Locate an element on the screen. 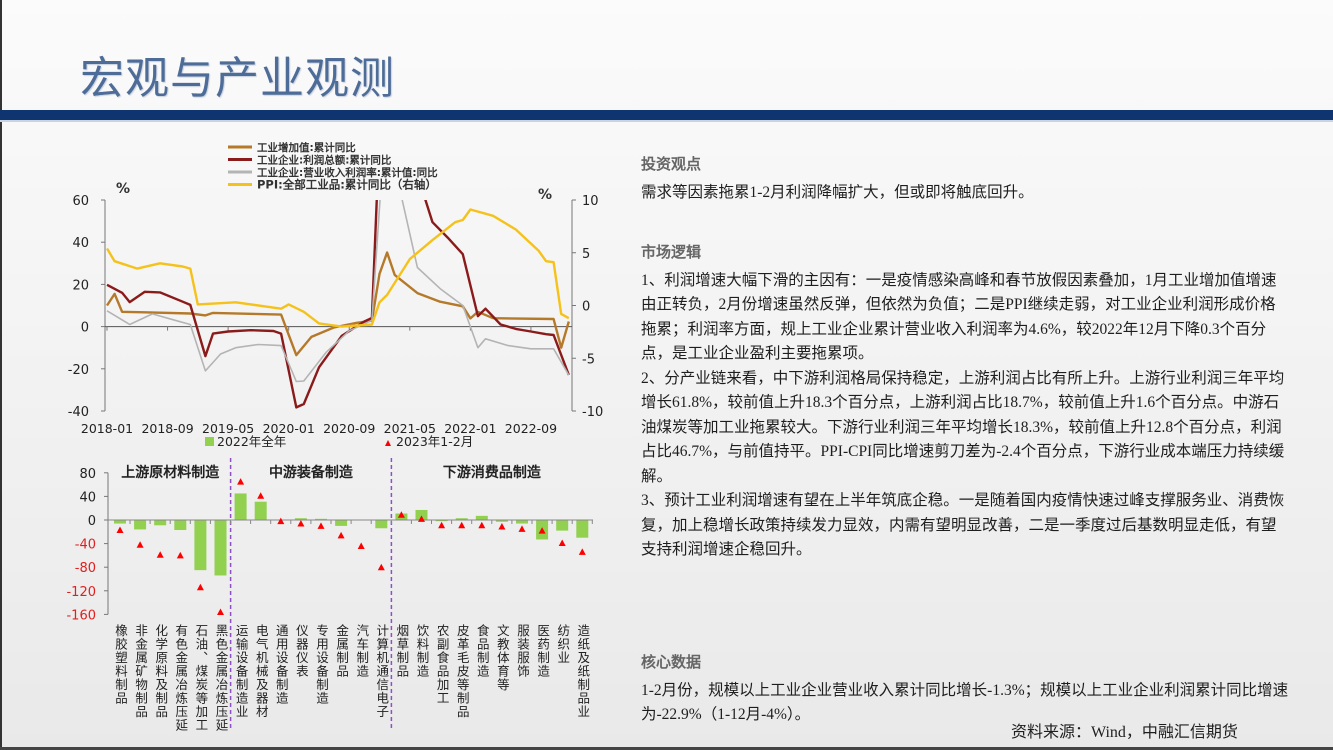 This screenshot has width=1333, height=750. bar-tick-label: 40 is located at coordinates (87, 497).